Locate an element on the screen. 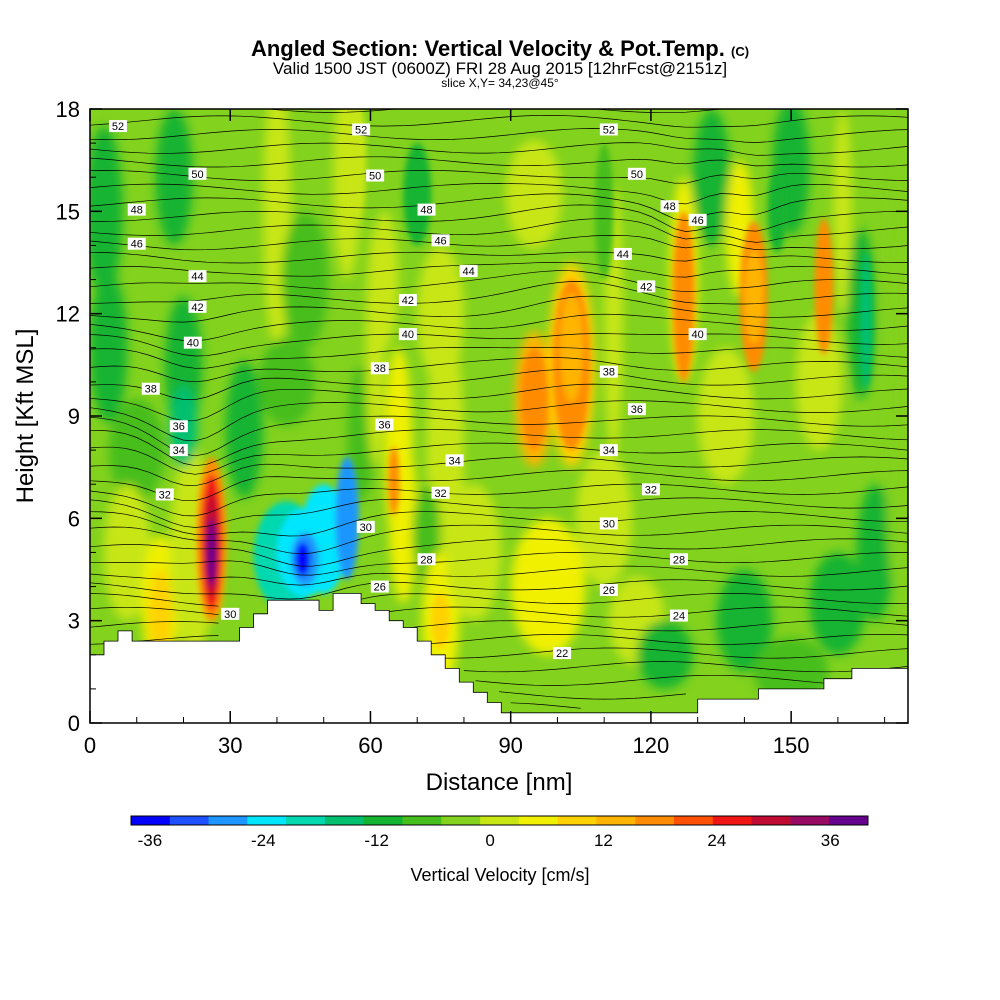 The width and height of the screenshot is (1000, 1000). colorbar-label: Vertical Velocity [cm/s] is located at coordinates (499, 875).